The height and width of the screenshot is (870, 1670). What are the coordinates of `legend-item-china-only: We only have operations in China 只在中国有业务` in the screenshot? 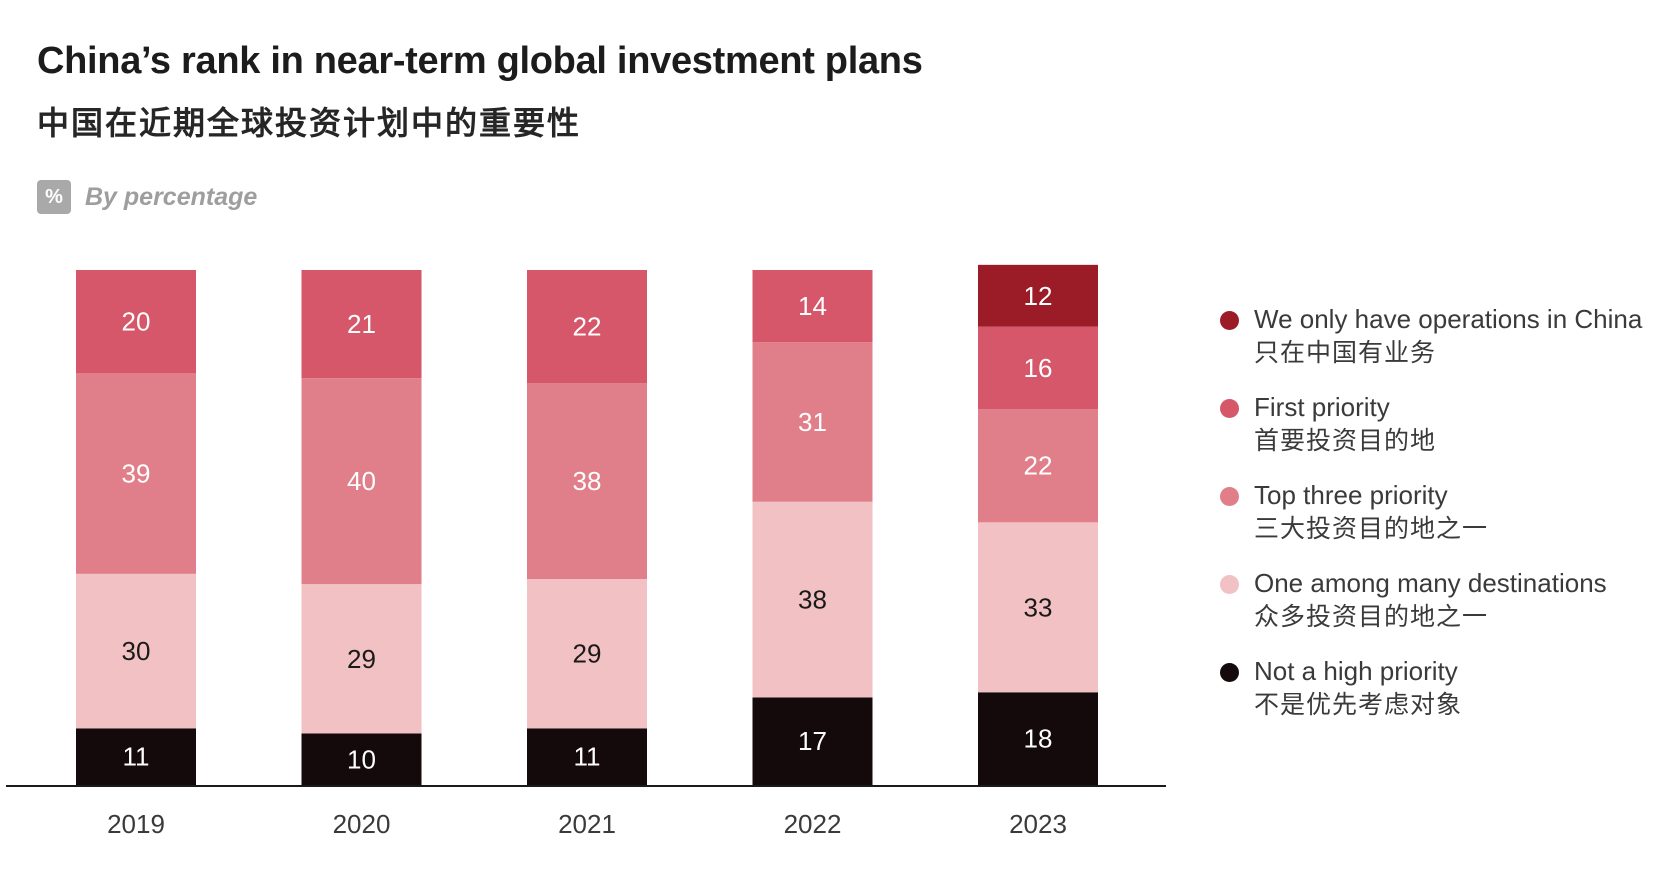 It's located at (1430, 346).